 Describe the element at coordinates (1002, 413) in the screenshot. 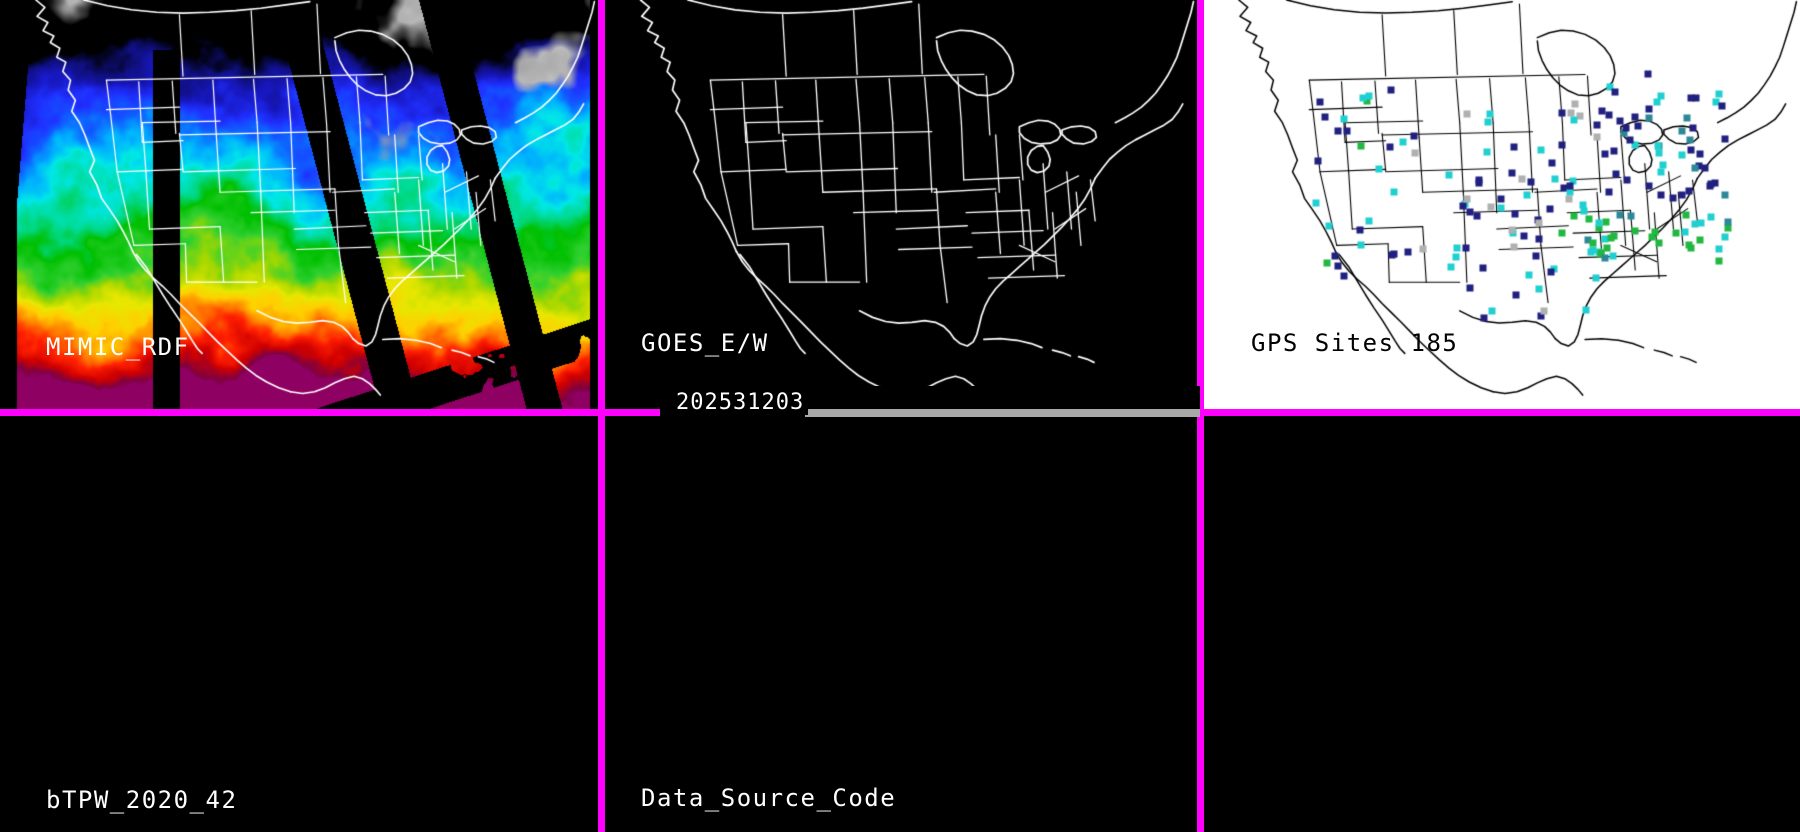

I see `timestamp-gray-bar` at that location.